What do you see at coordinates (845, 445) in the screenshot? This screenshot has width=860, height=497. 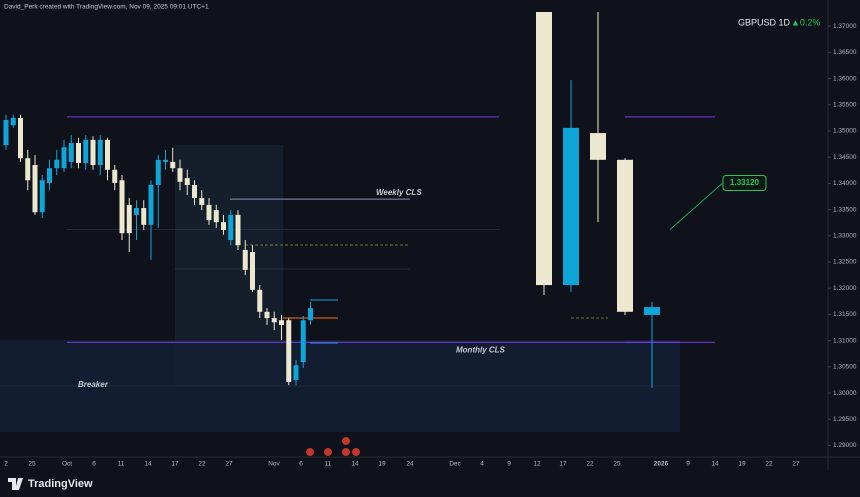 I see `y-tick-label: 1.29000` at bounding box center [845, 445].